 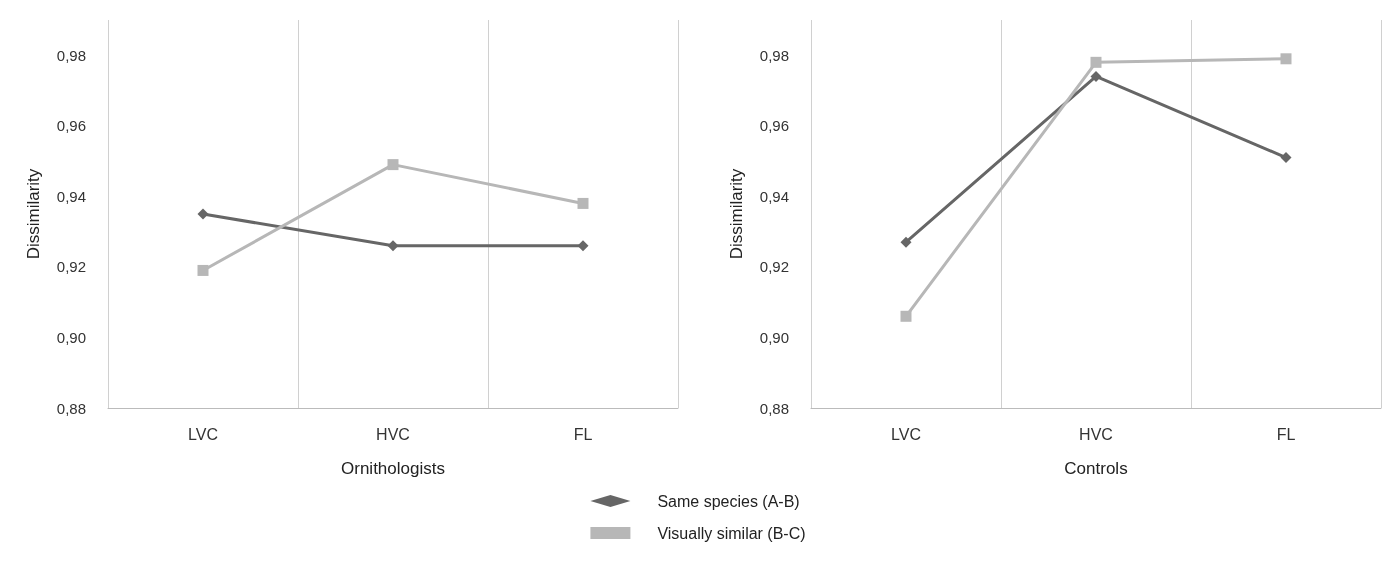 I want to click on x-axis-title: Controls, so click(x=1096, y=468).